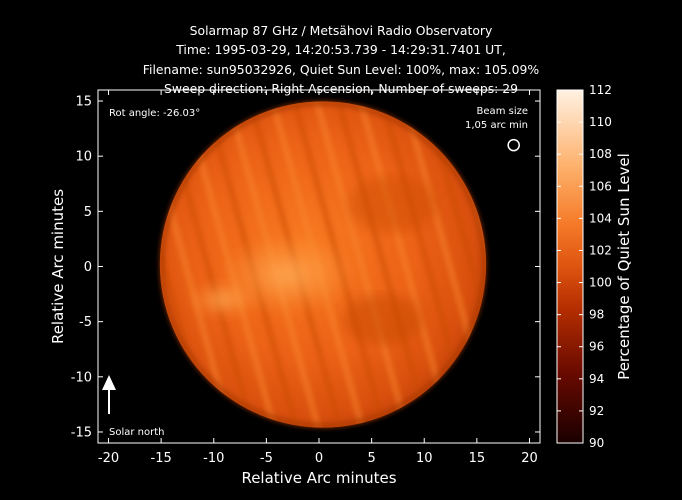 Image resolution: width=682 pixels, height=500 pixels. What do you see at coordinates (596, 379) in the screenshot?
I see `colorbar-tick-label: 94` at bounding box center [596, 379].